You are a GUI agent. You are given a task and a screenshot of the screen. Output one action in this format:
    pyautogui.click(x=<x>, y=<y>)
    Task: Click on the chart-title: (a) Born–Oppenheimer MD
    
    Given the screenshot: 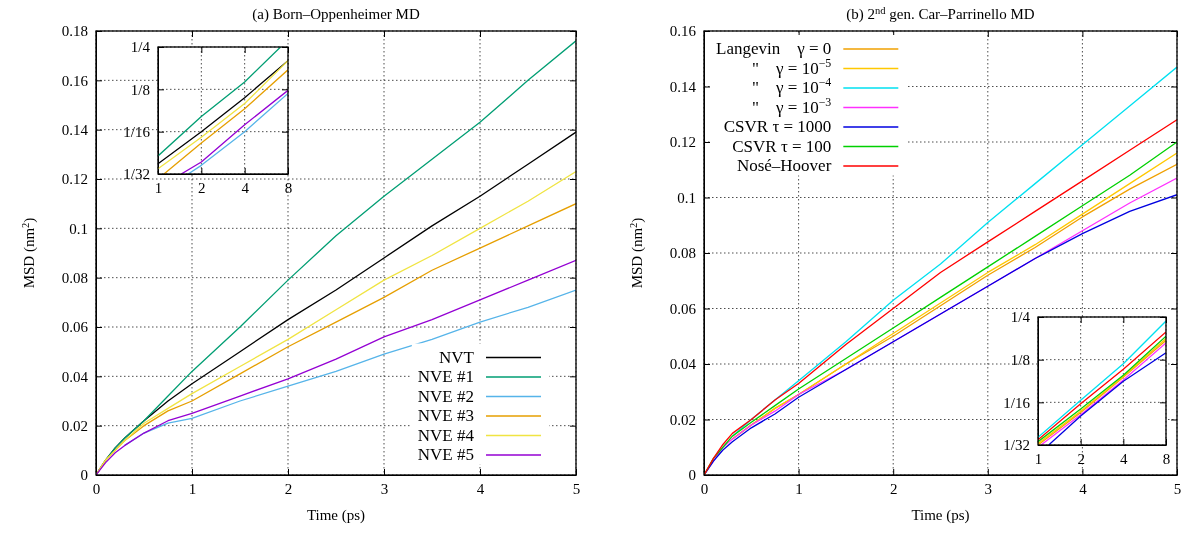 What is the action you would take?
    pyautogui.click(x=336, y=14)
    